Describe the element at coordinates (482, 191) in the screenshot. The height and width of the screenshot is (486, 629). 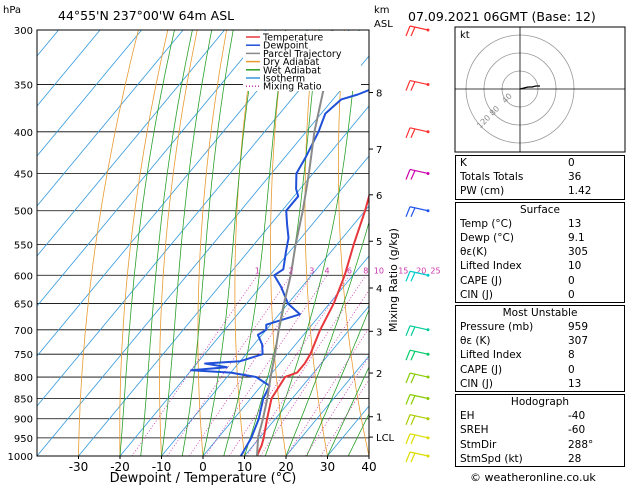
I see `index-label: PW (cm)` at that location.